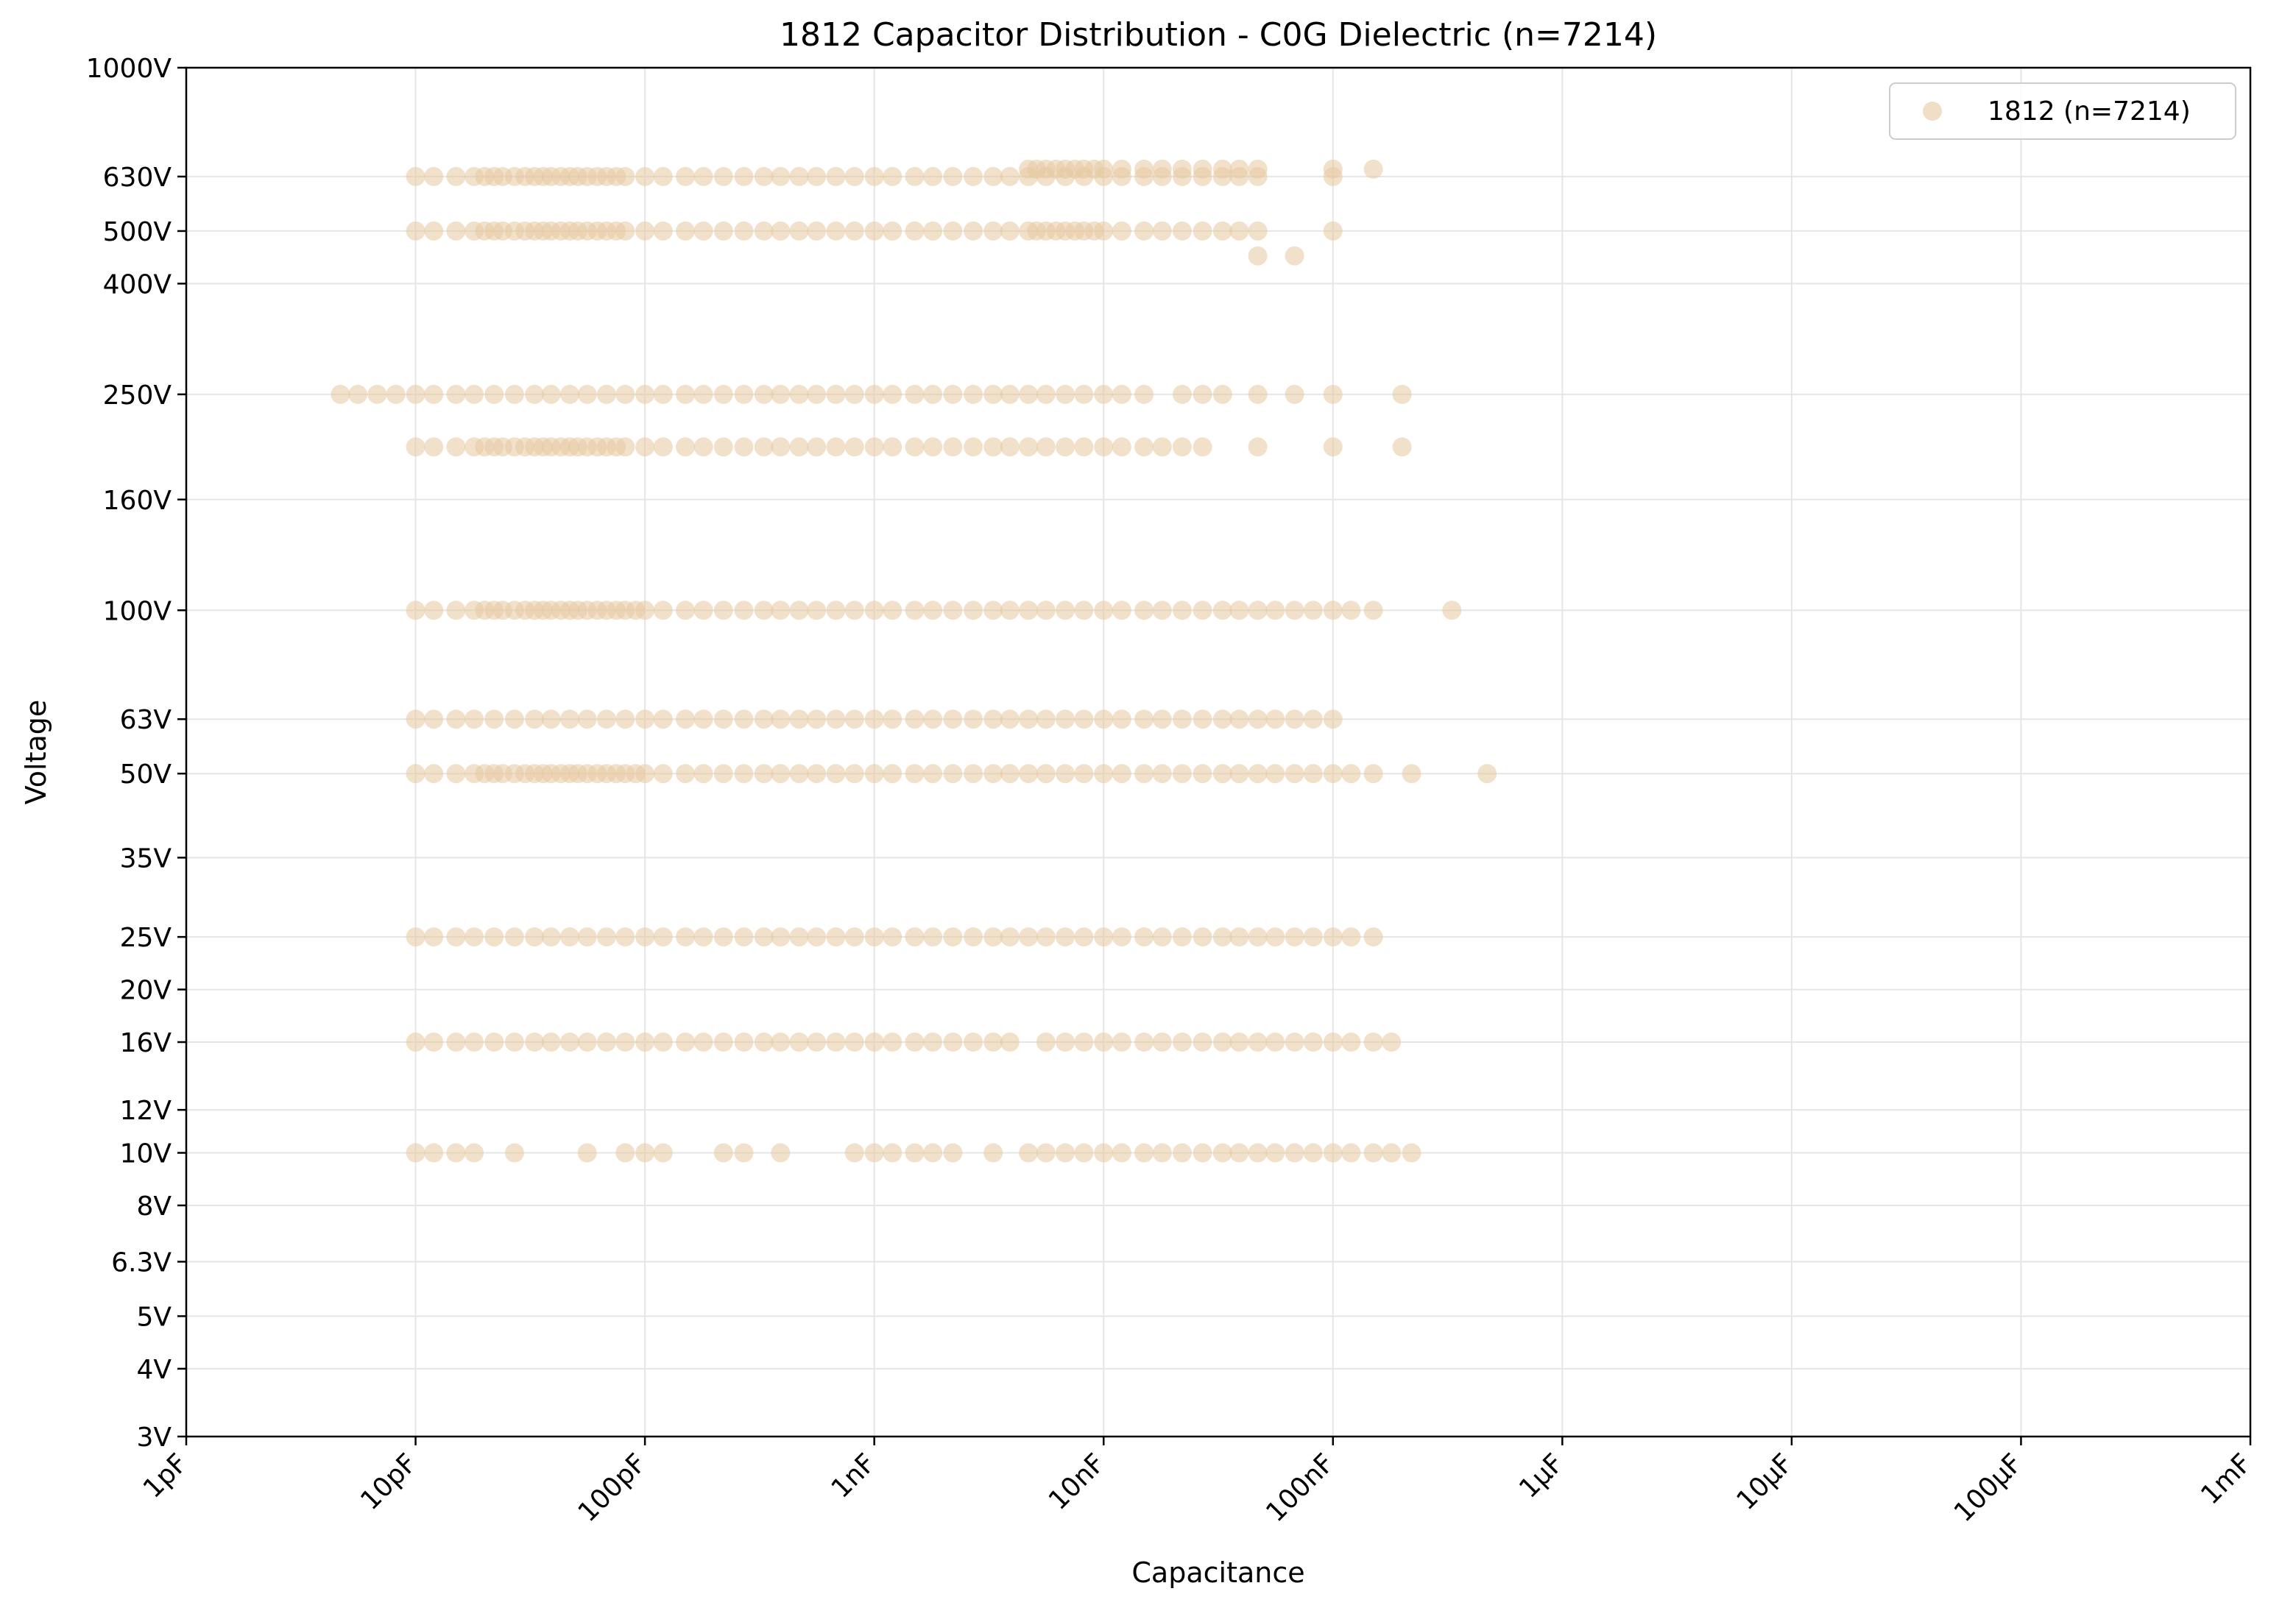 The height and width of the screenshot is (1608, 2296). Describe the element at coordinates (146, 1111) in the screenshot. I see `y-tick-label: 12V` at that location.